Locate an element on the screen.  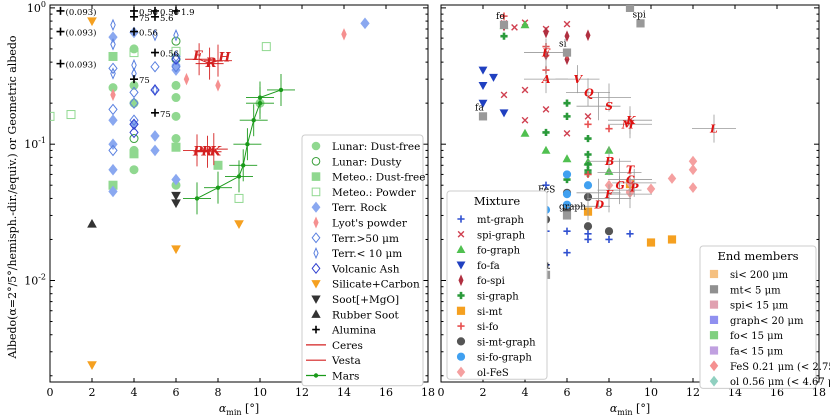
series-soot-mgo- is located at coordinates (176, 200).